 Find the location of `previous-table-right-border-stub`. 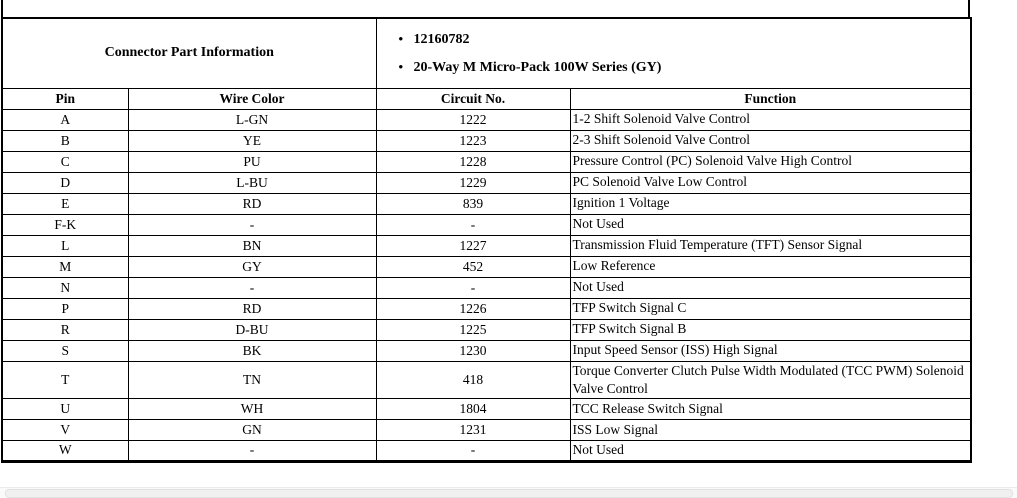

previous-table-right-border-stub is located at coordinates (969, 9).